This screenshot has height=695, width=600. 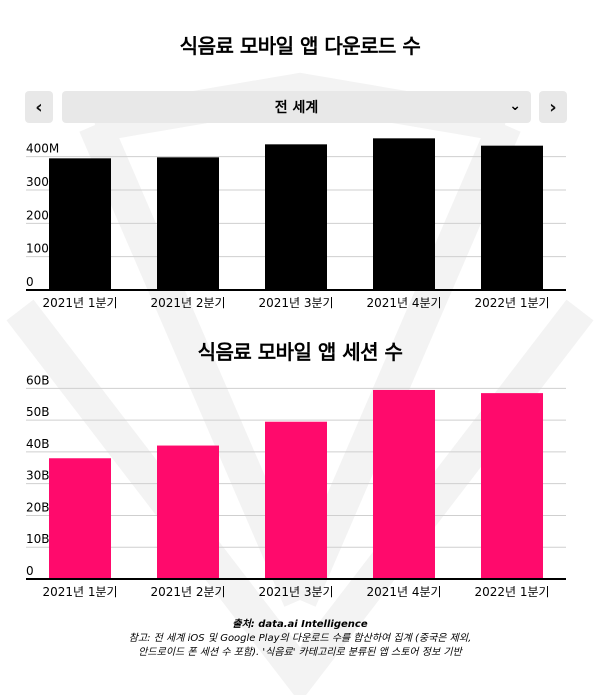 What do you see at coordinates (515, 106) in the screenshot?
I see `chevron-down-icon: ⌄` at bounding box center [515, 106].